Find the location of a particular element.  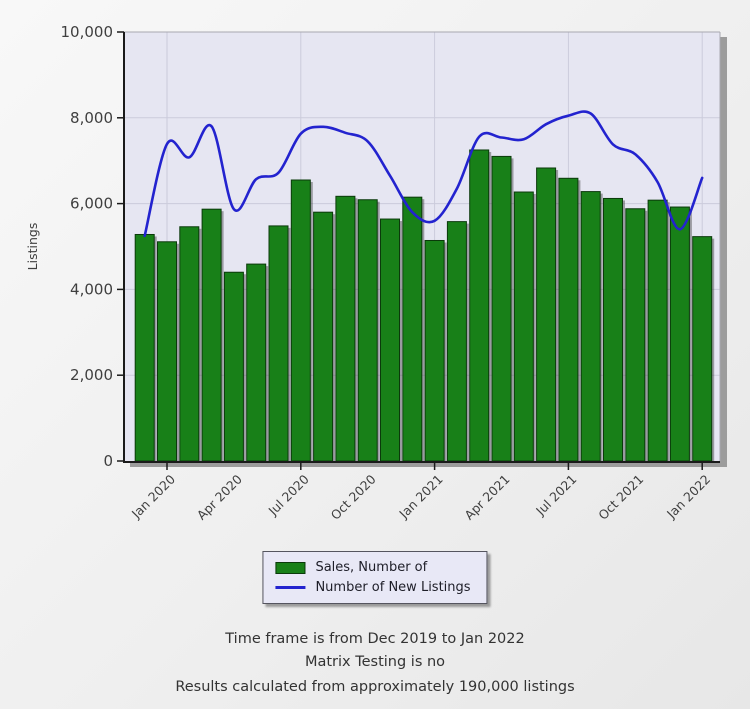

y-tick-label: 0 is located at coordinates (108, 461).